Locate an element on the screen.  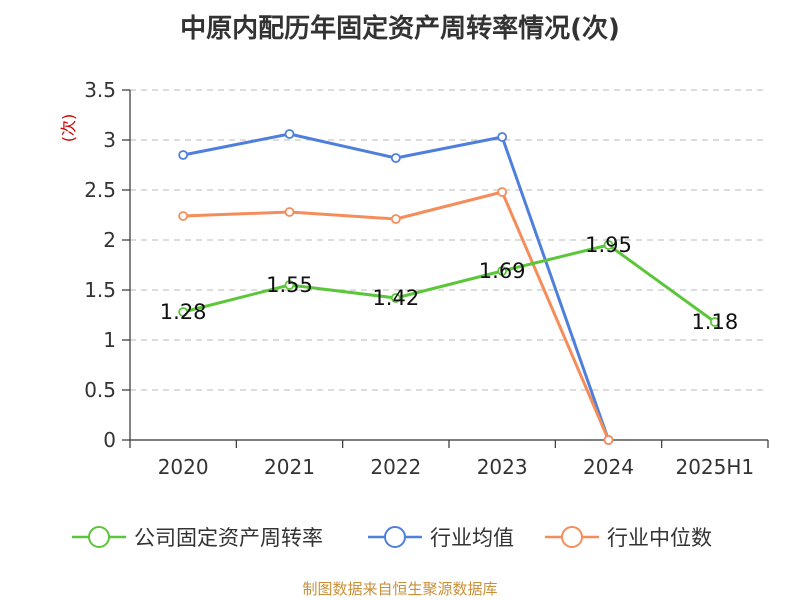
data-label: 1.28 is located at coordinates (183, 312).